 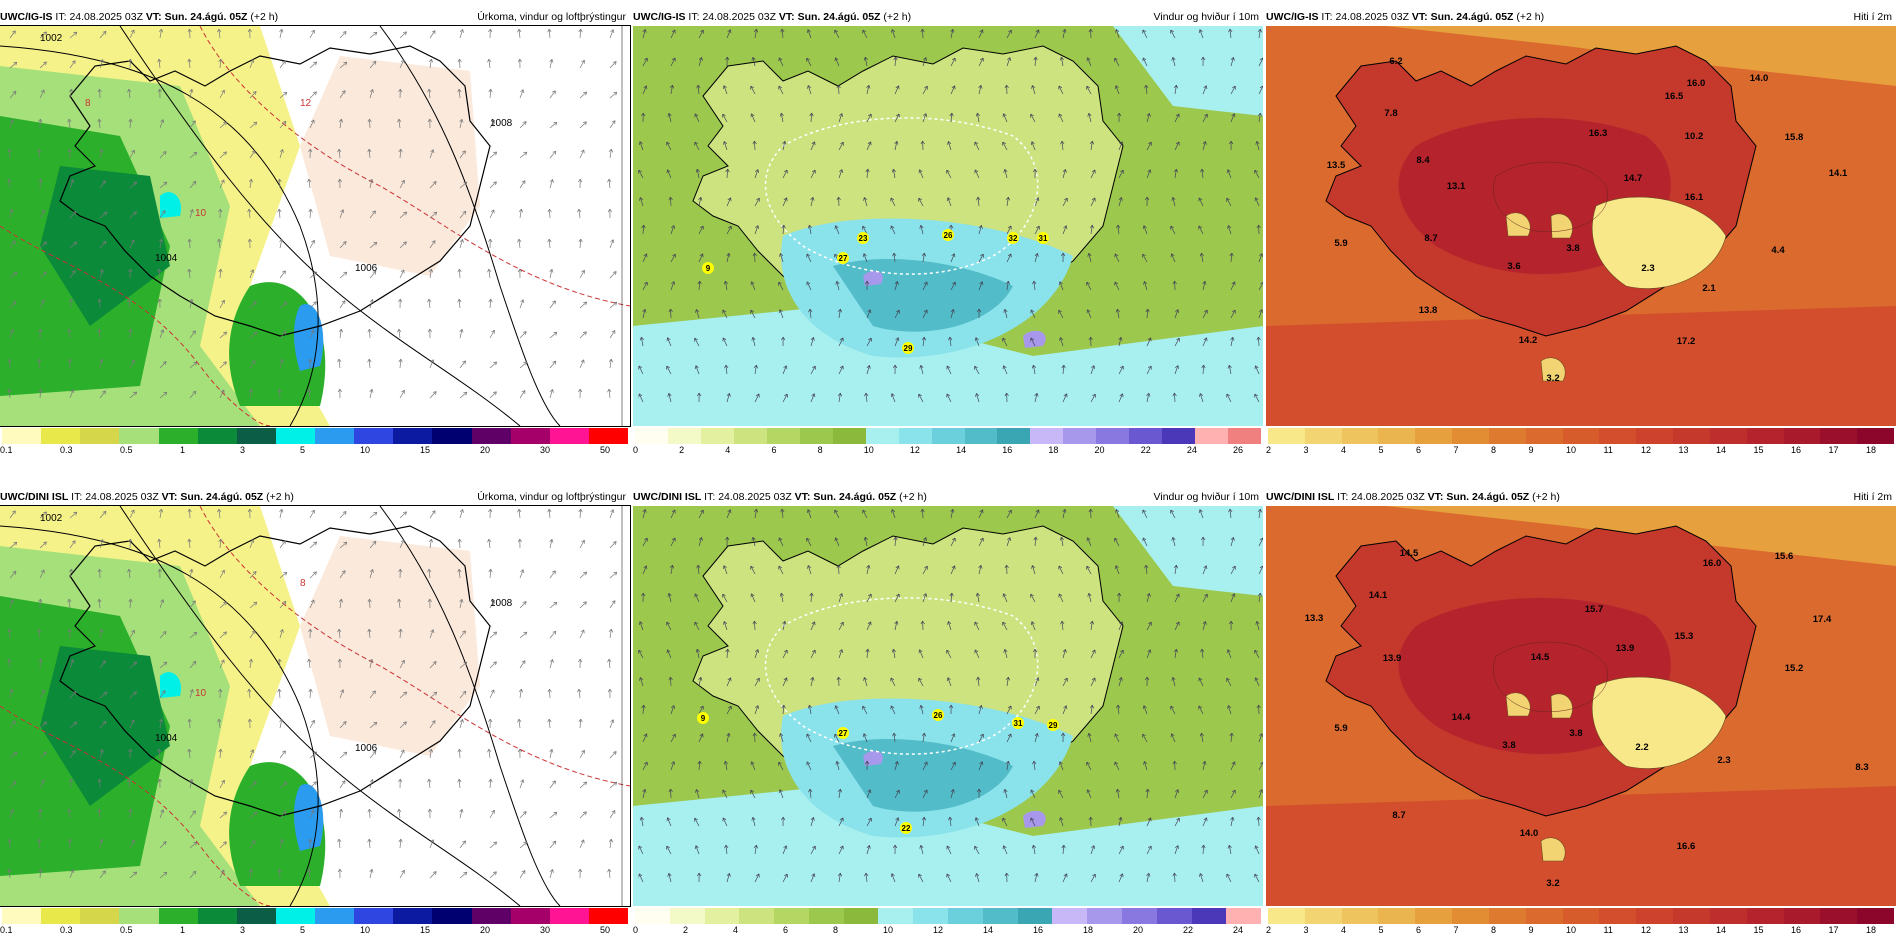 What do you see at coordinates (1550, 197) in the screenshot?
I see `isotherm` at bounding box center [1550, 197].